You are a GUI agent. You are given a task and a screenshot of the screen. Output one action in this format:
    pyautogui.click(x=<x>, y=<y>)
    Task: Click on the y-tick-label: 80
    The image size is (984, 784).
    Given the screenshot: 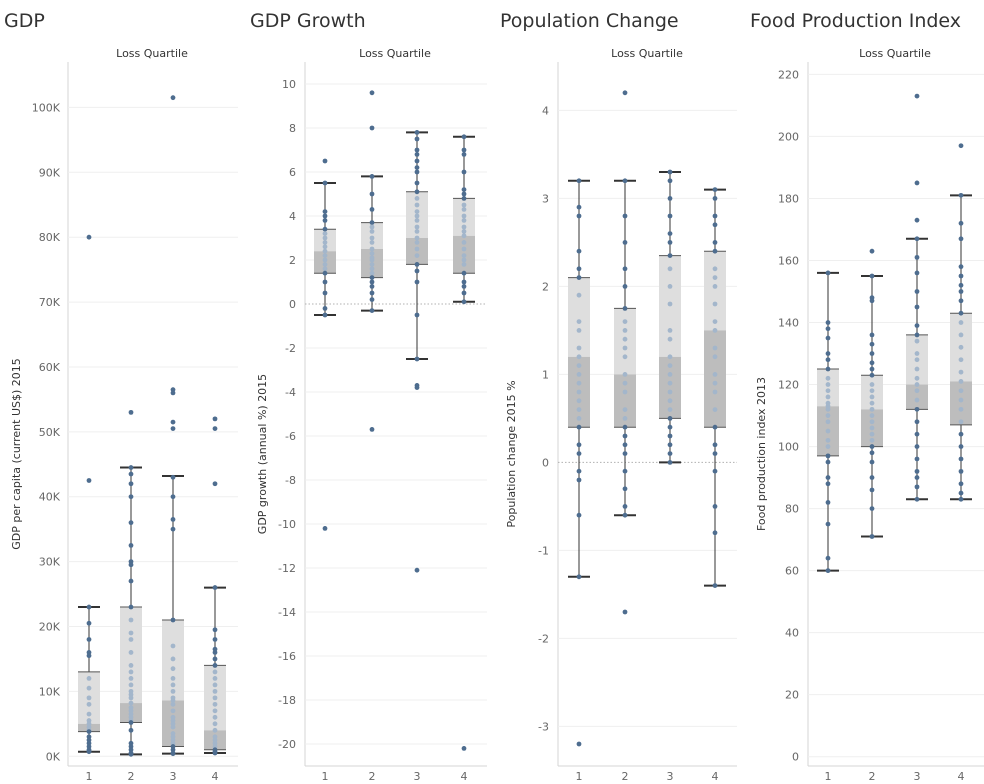 What is the action you would take?
    pyautogui.click(x=792, y=509)
    